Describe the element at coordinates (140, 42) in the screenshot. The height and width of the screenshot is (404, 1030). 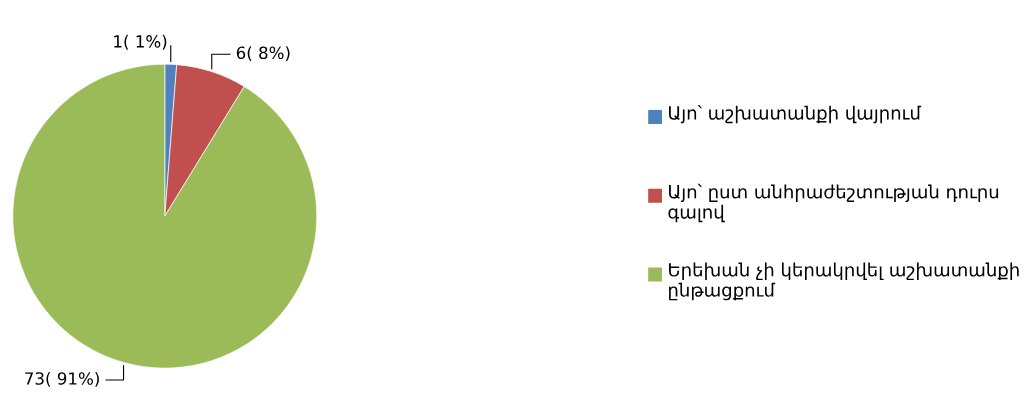
I see `data-label: 1( 1%)` at that location.